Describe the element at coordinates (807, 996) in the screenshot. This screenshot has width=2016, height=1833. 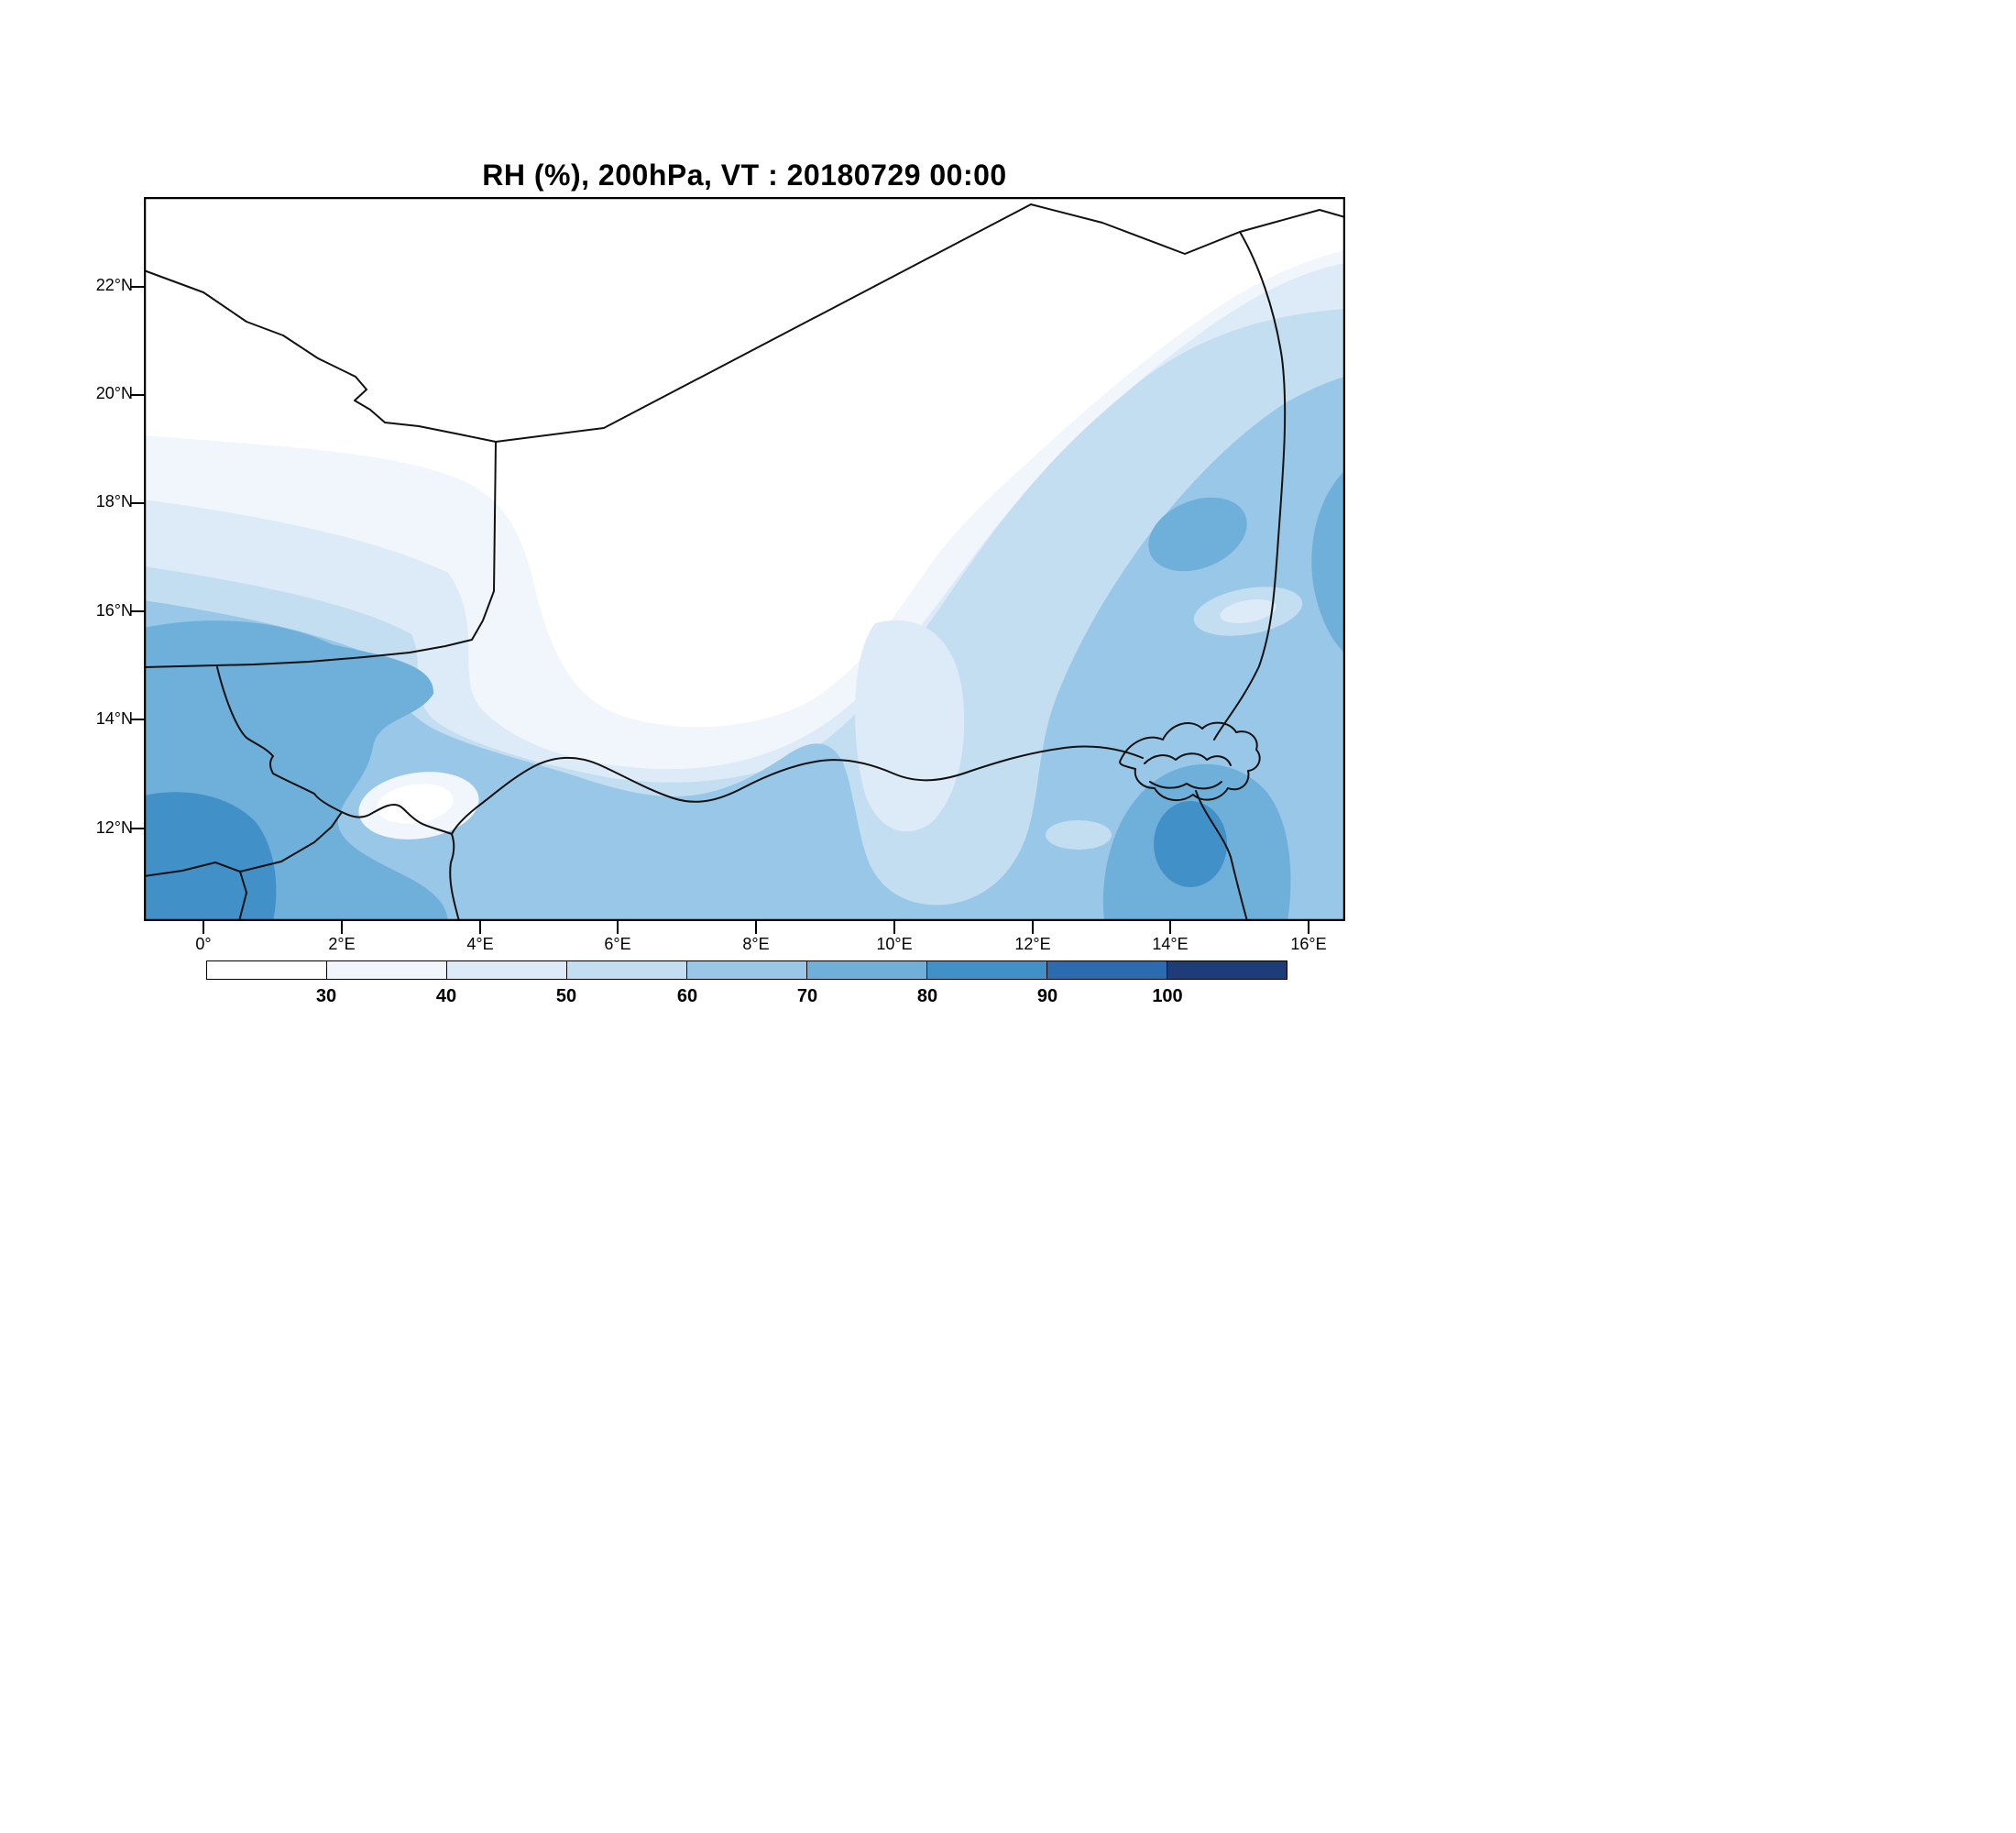
I see `colorbar-label: 70` at that location.